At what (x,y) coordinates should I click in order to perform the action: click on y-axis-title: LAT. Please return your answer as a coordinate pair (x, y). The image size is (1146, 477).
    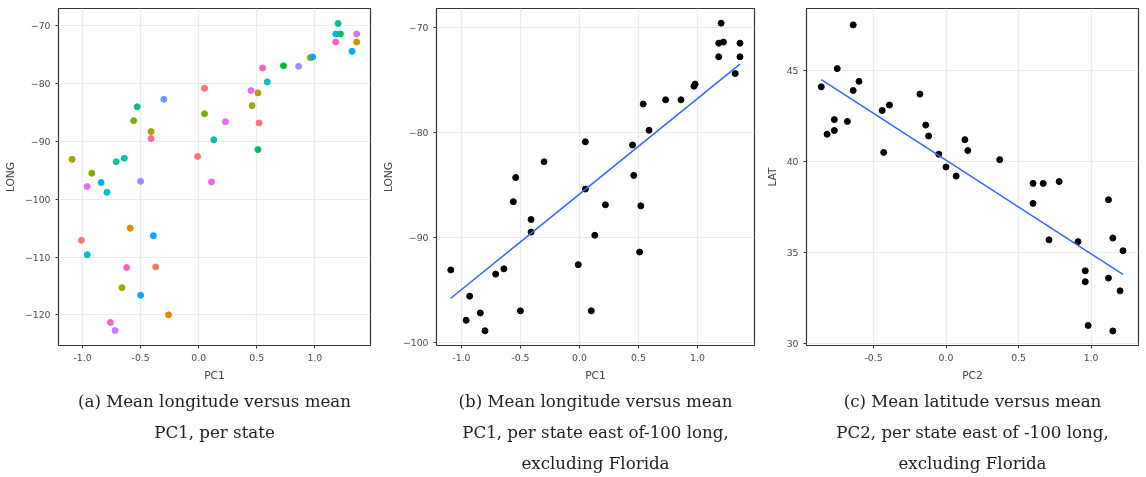
    Looking at the image, I should click on (772, 176).